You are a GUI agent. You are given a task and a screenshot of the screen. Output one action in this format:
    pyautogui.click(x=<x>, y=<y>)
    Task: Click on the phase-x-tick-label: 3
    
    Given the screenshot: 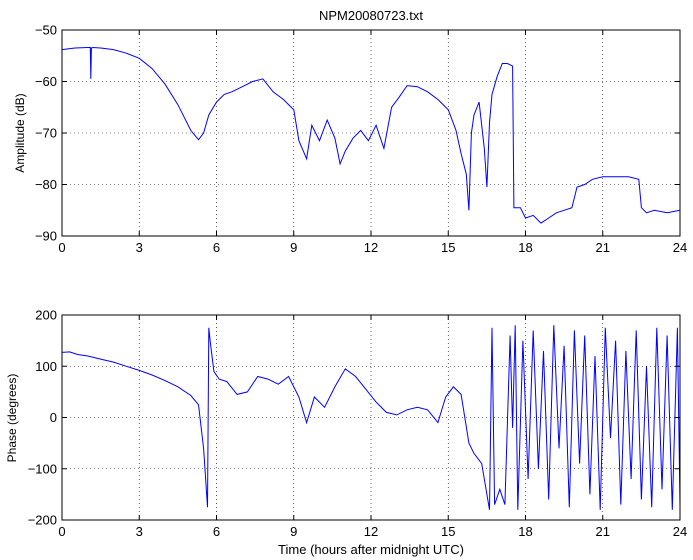 What is the action you would take?
    pyautogui.click(x=139, y=531)
    